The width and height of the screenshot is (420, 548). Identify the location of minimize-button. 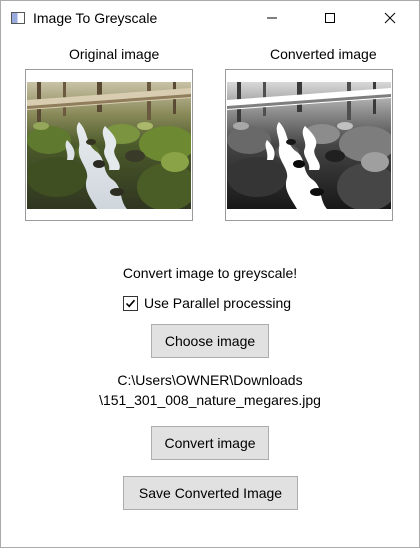
(272, 18).